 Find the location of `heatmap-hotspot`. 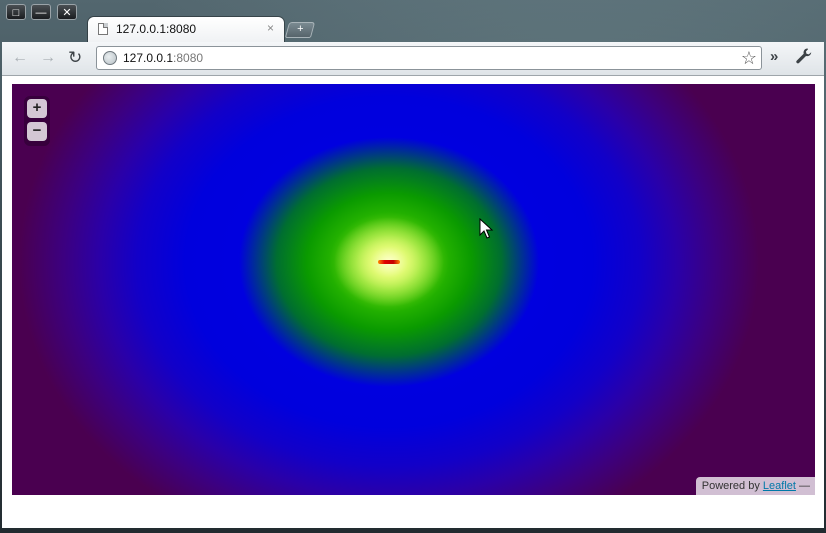

heatmap-hotspot is located at coordinates (389, 262).